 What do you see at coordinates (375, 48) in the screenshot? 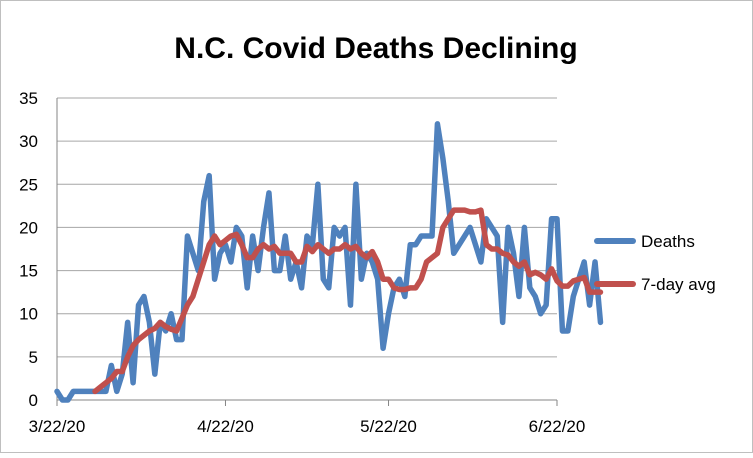
I see `chart-title: N.C. Covid Deaths Declining` at bounding box center [375, 48].